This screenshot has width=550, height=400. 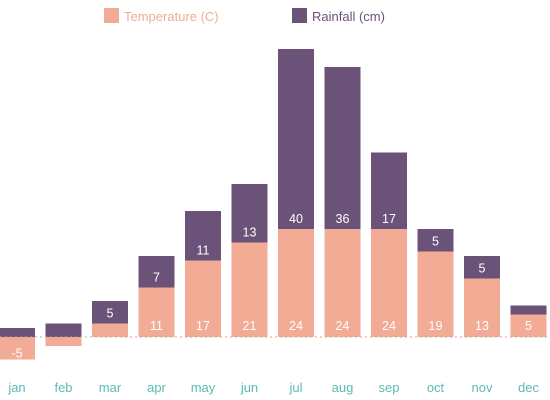 I want to click on bar-rainfall-oct, so click(x=435, y=240).